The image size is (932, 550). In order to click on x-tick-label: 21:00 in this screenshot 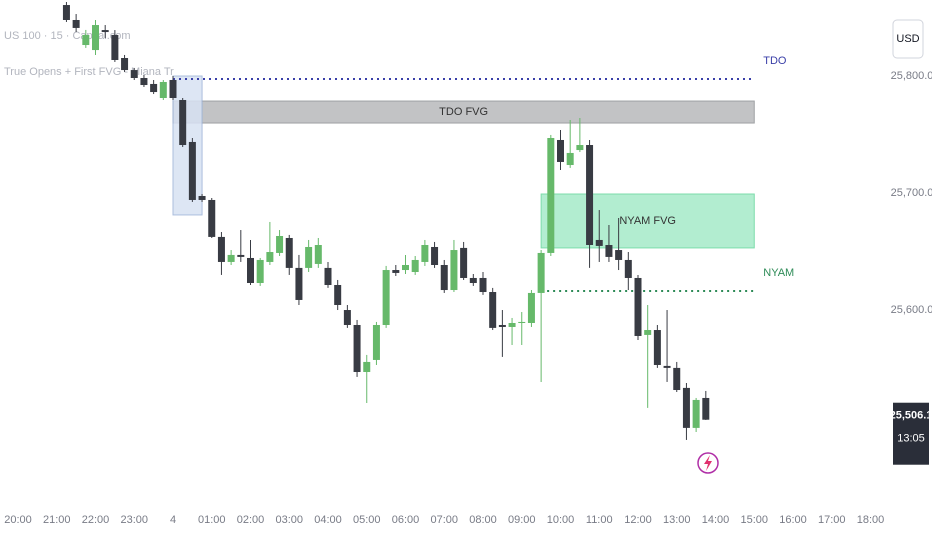, I will do `click(57, 520)`.